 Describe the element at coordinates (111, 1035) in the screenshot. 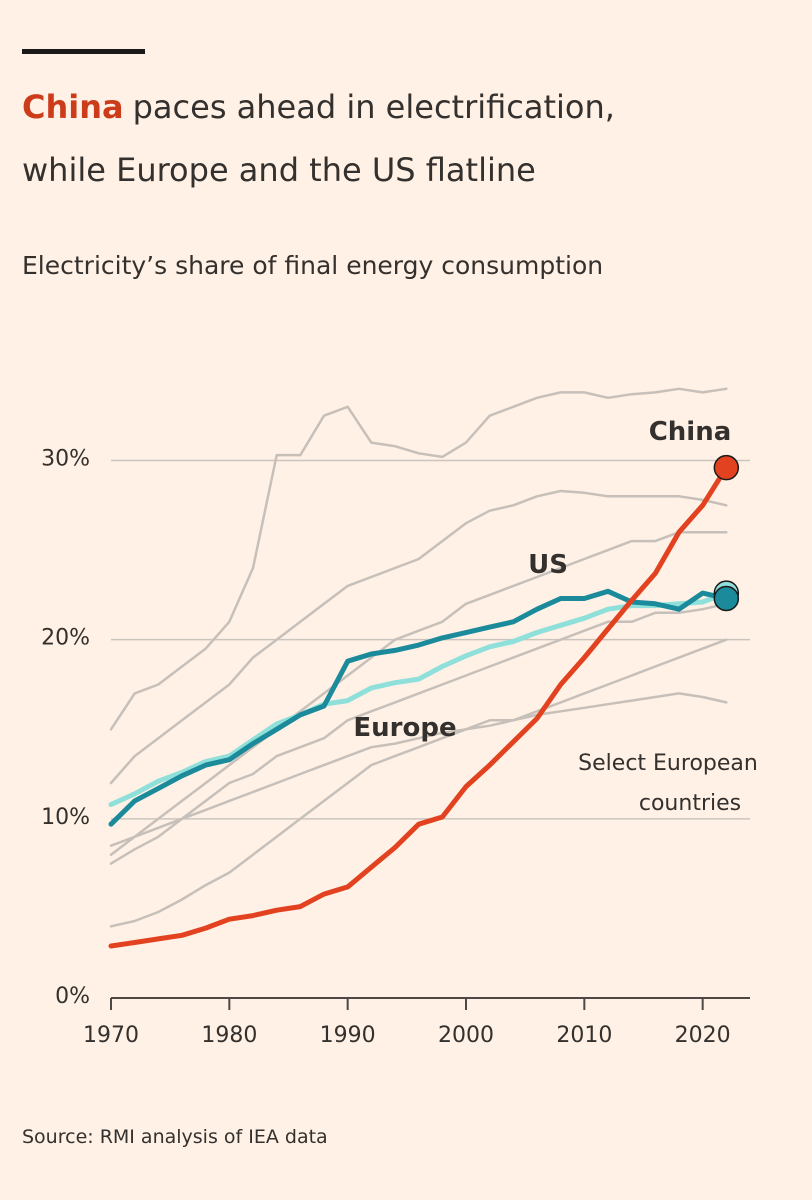

I see `x-tick-label: 1970` at that location.